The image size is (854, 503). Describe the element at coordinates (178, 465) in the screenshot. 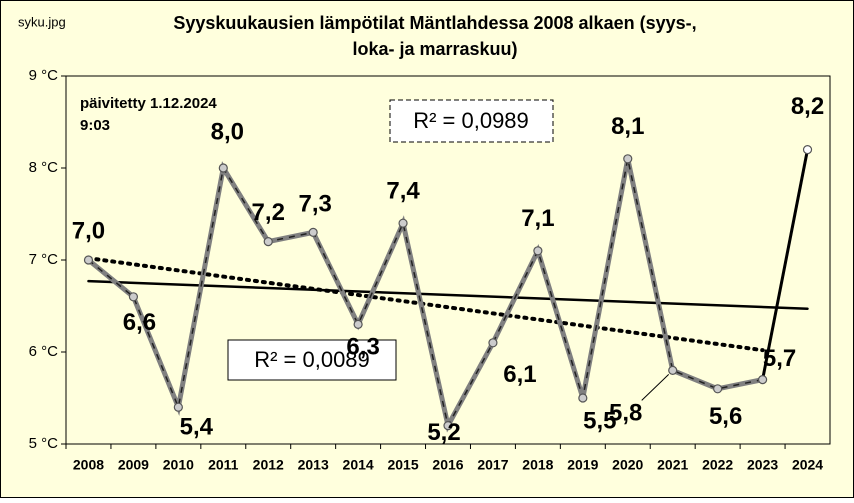

I see `x-tick-label: 2010` at that location.